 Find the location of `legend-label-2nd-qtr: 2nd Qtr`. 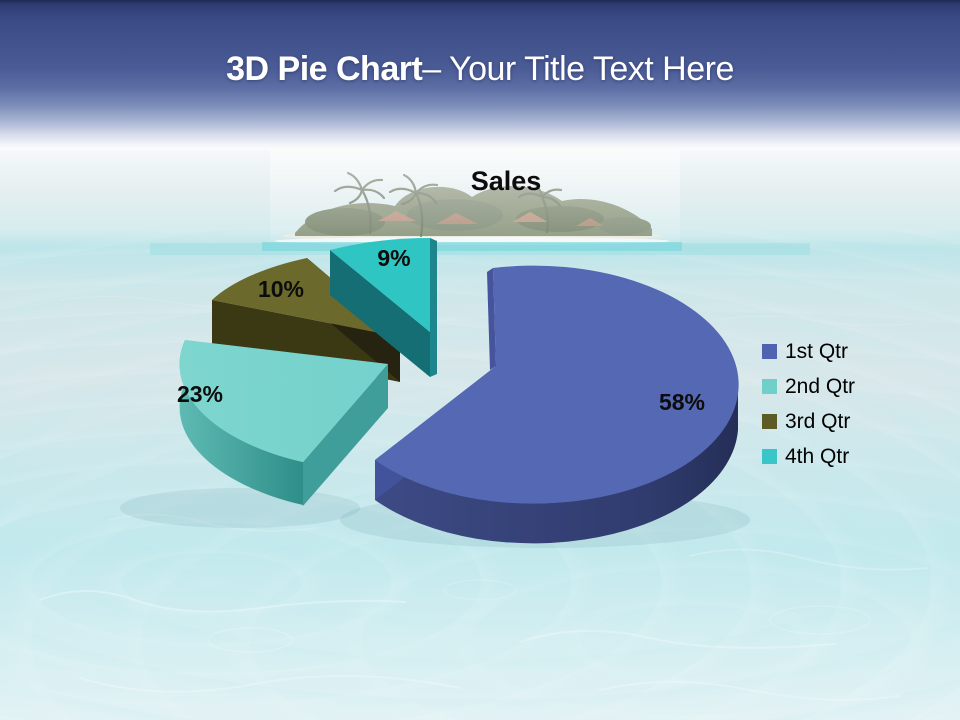

legend-label-2nd-qtr: 2nd Qtr is located at coordinates (820, 386).